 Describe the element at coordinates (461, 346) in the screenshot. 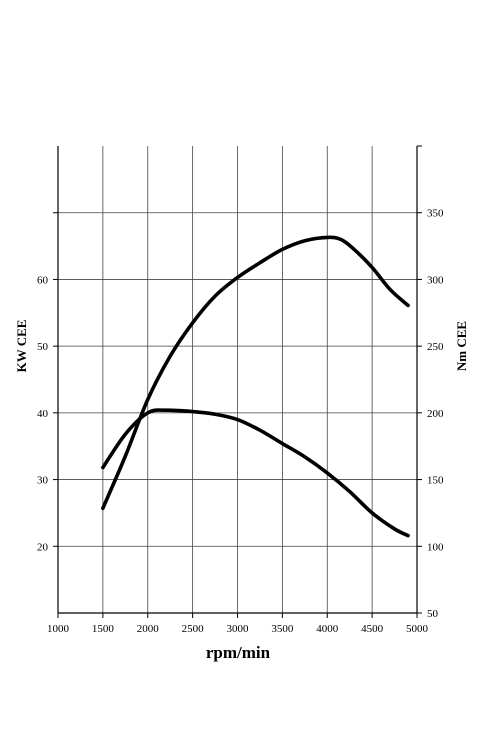

I see `y-axis-right-label: Nm CEE` at that location.